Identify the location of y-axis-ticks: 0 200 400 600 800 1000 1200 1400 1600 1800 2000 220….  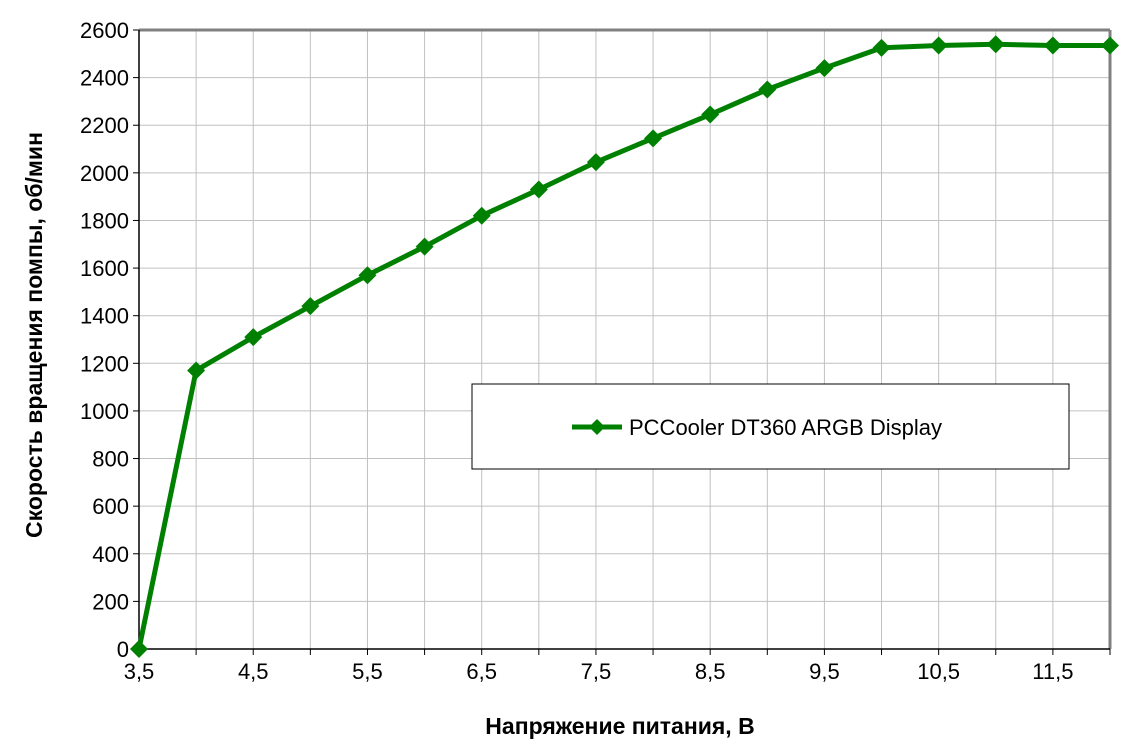
(109, 340).